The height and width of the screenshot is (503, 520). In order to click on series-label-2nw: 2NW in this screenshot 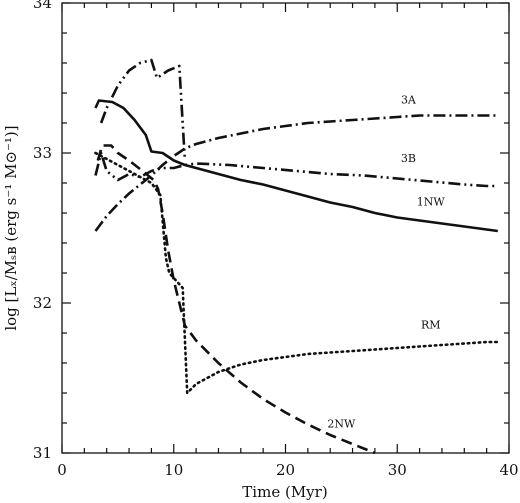, I will do `click(341, 424)`.